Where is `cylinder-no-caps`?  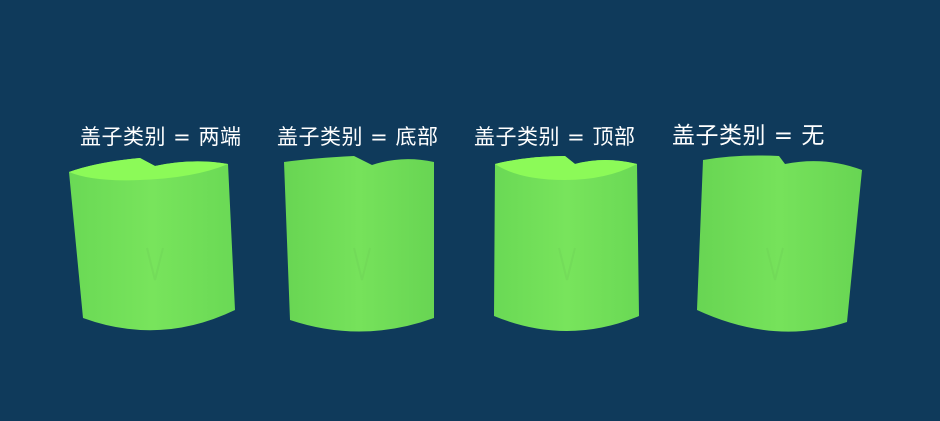
cylinder-no-caps is located at coordinates (775, 250).